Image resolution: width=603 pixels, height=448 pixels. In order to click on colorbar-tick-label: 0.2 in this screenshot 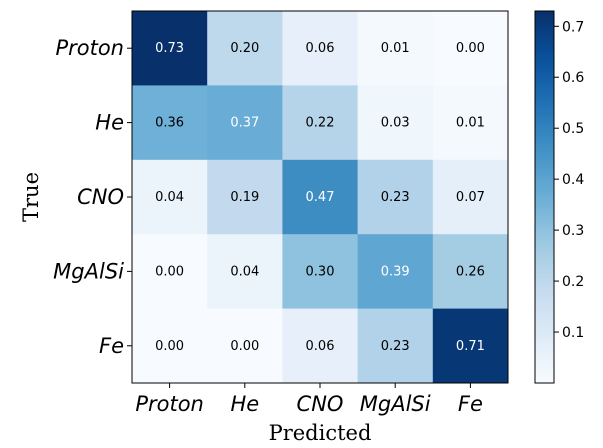, I will do `click(573, 282)`.